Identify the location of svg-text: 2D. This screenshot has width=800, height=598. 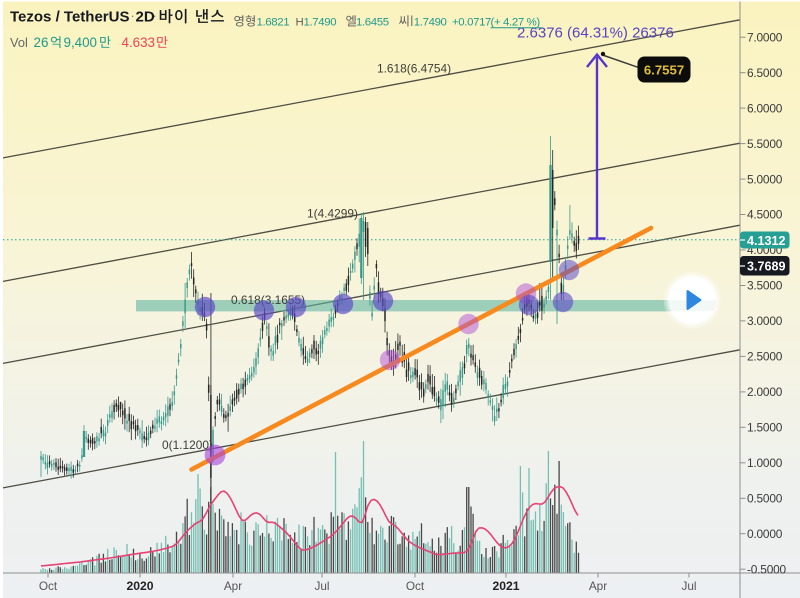
(145, 17).